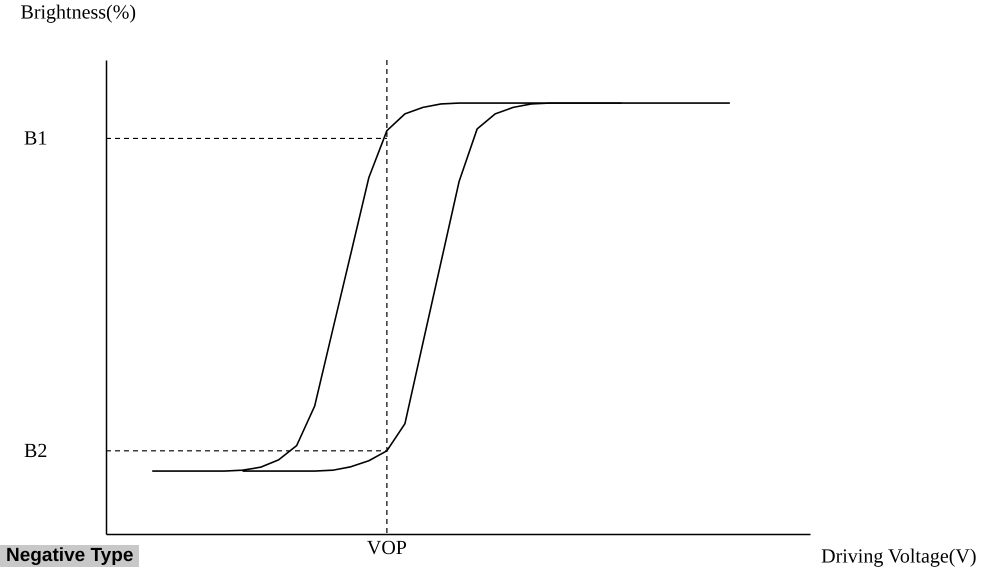 Image resolution: width=982 pixels, height=574 pixels. I want to click on ref-line-label: B2, so click(36, 451).